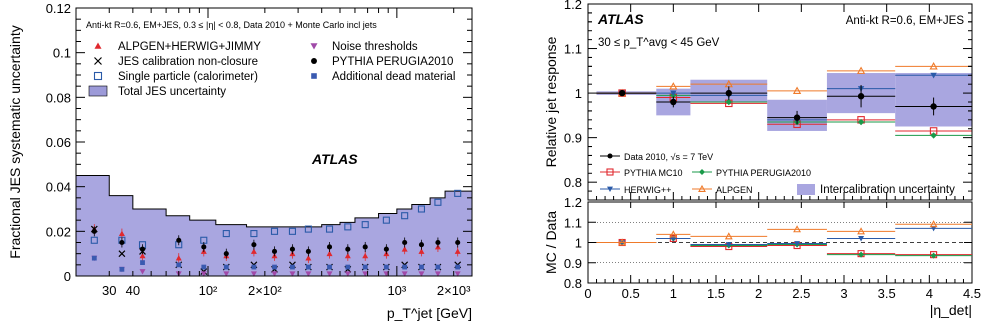 The width and height of the screenshot is (984, 331). What do you see at coordinates (208, 290) in the screenshot?
I see `x-tick-label: 10²` at bounding box center [208, 290].